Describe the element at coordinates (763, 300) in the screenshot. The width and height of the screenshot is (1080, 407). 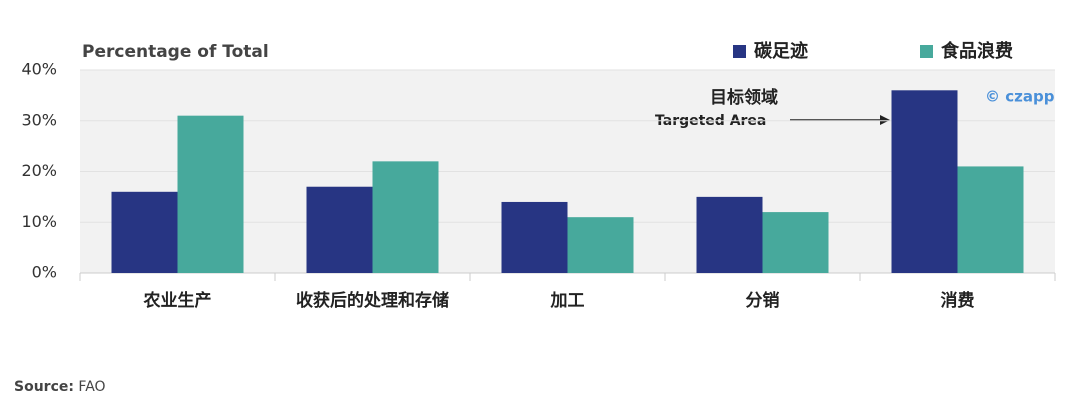
I see `x-tick-label: 分销` at that location.